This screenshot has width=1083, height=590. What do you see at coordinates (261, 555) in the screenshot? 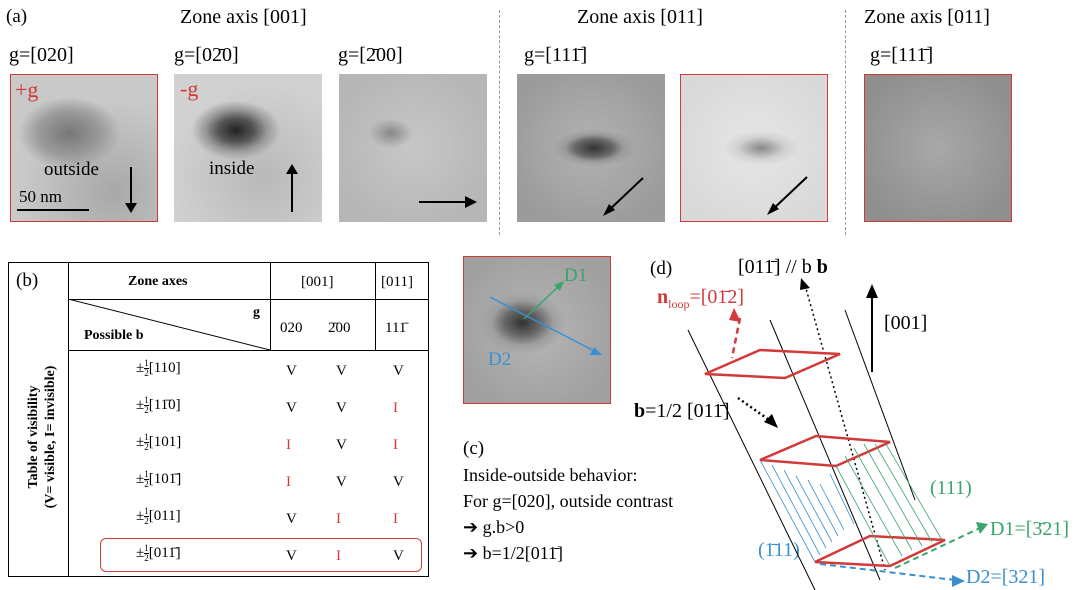
I see `selected-row-highlight` at bounding box center [261, 555].